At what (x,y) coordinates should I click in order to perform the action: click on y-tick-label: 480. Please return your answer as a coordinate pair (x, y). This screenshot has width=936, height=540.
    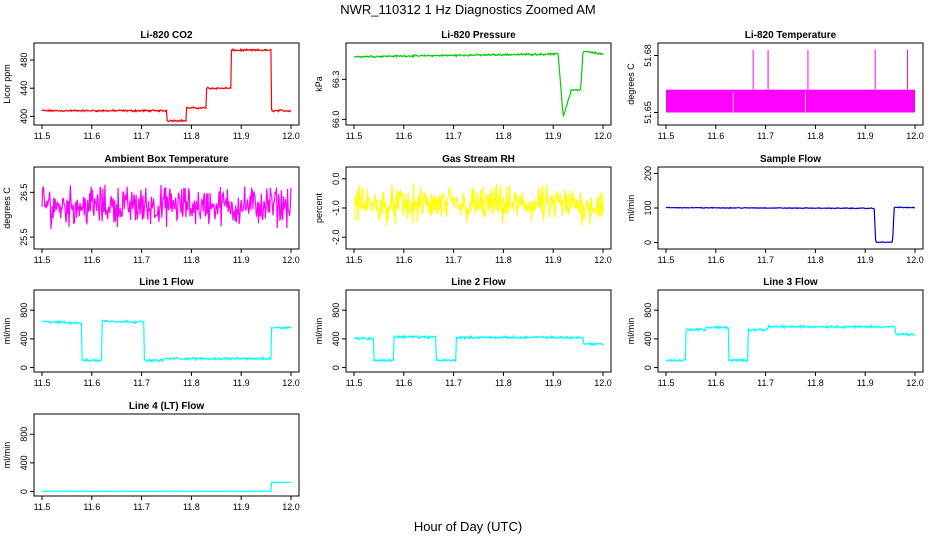
    Looking at the image, I should click on (24, 60).